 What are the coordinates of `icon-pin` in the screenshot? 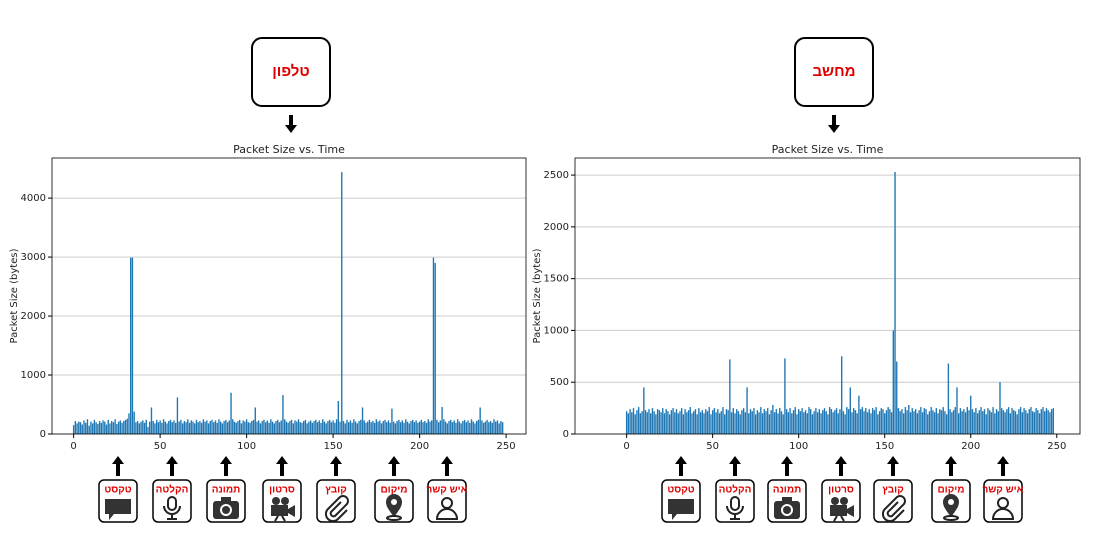 It's located at (394, 505).